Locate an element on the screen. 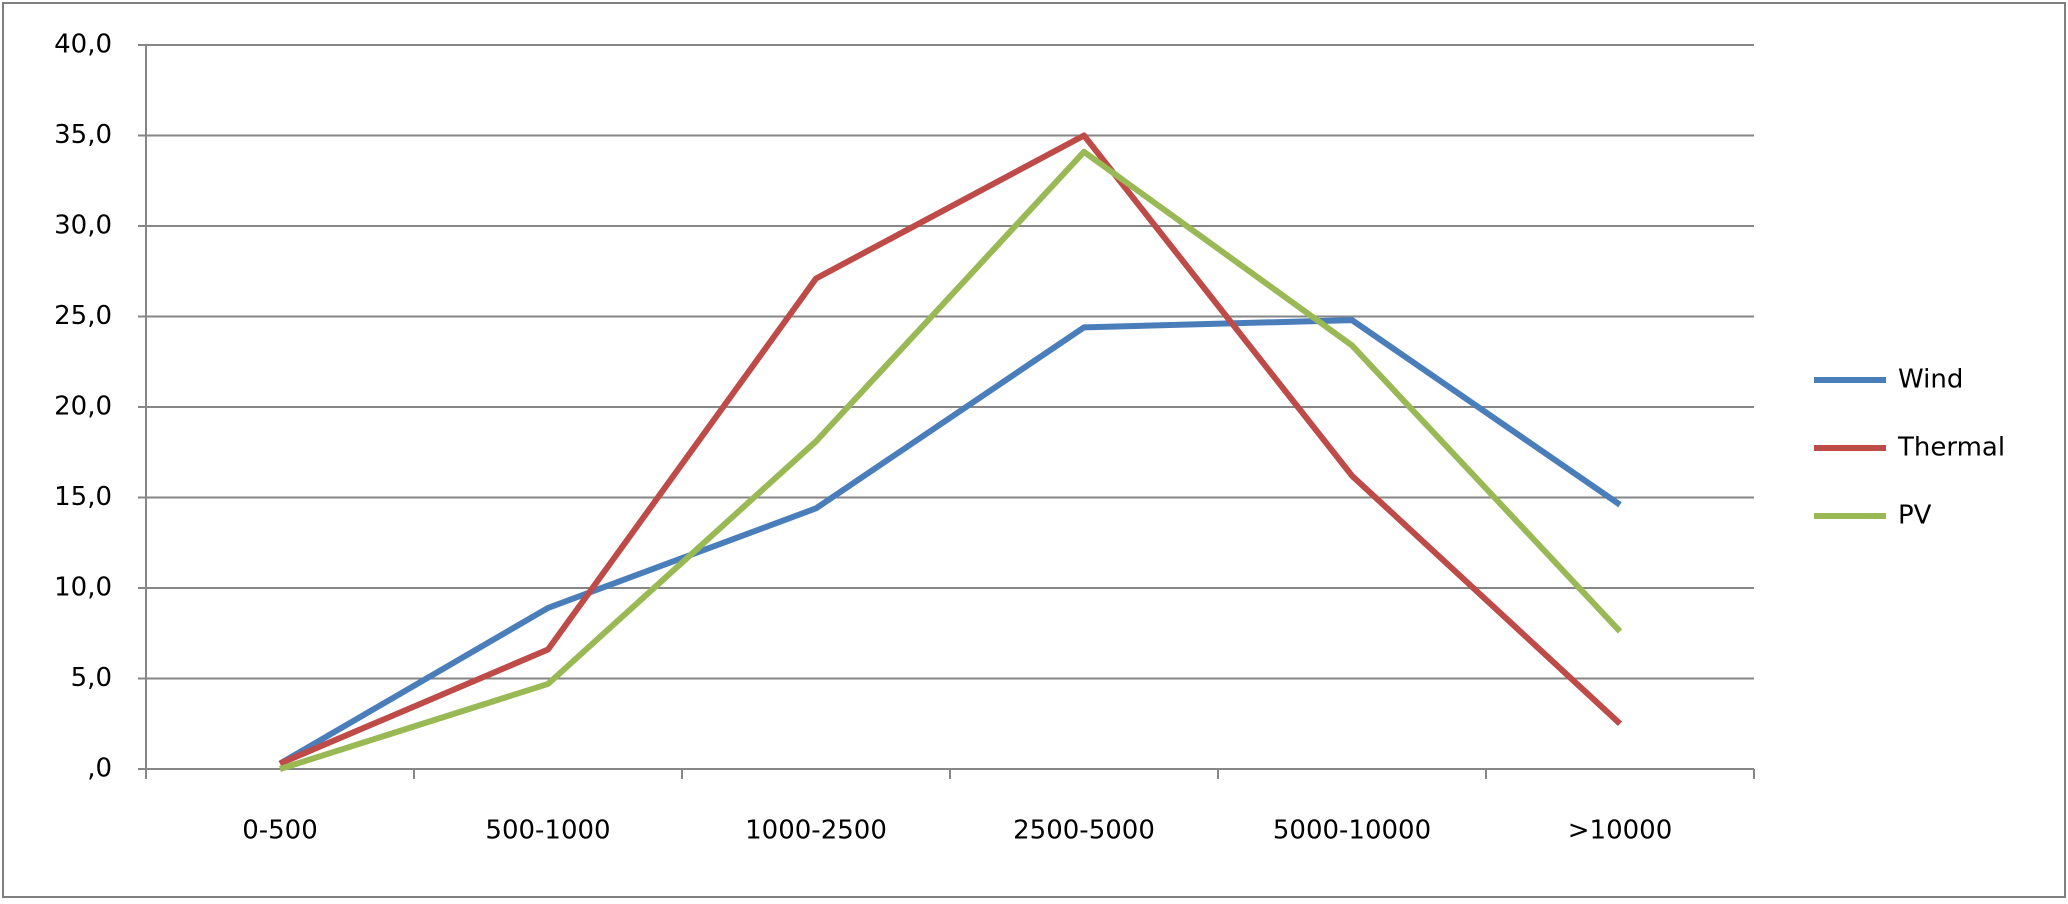 This screenshot has width=2068, height=904. x-tick-label: 500-1000 is located at coordinates (547, 831).